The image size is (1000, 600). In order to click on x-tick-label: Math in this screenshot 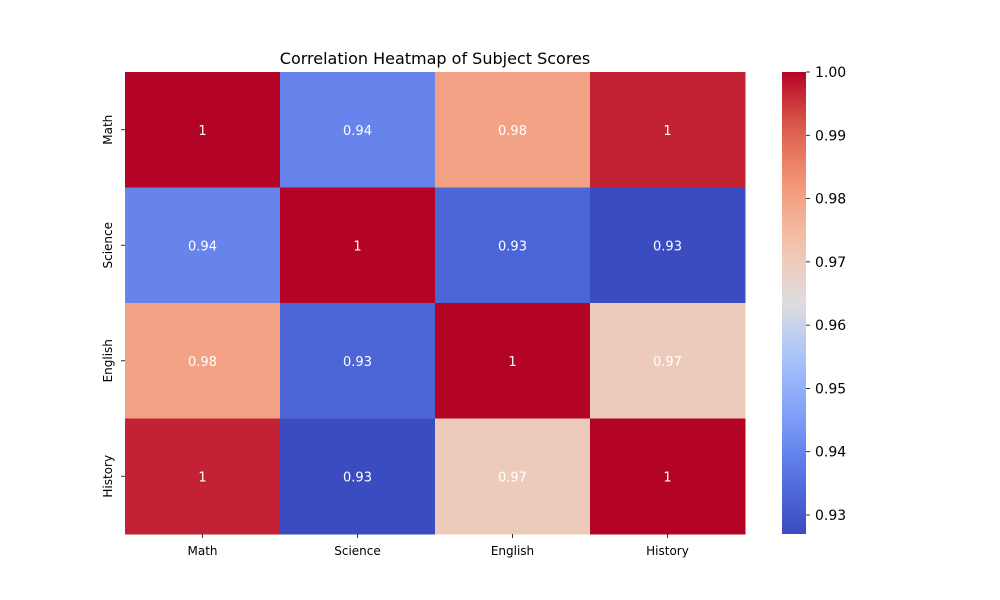, I will do `click(202, 551)`.